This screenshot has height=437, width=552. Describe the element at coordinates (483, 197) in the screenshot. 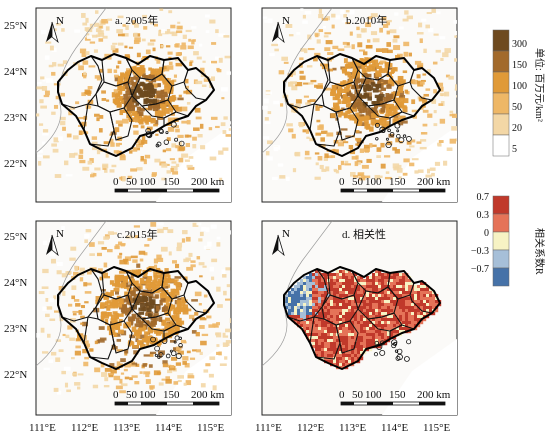

I see `correlation-legend-label: 0.7` at that location.